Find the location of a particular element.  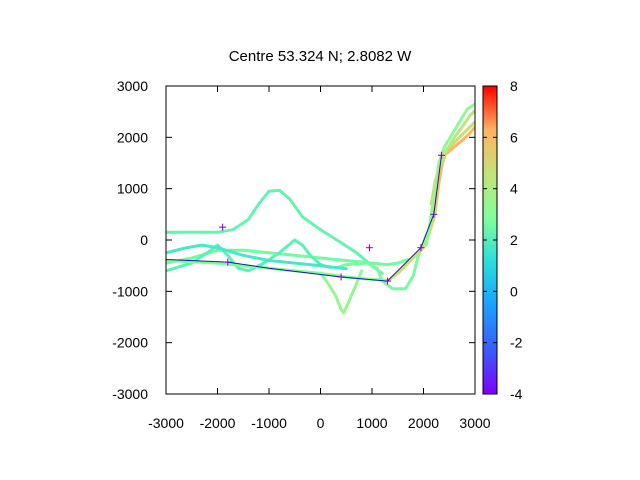

colorbar-tick-label: -2 is located at coordinates (516, 343).